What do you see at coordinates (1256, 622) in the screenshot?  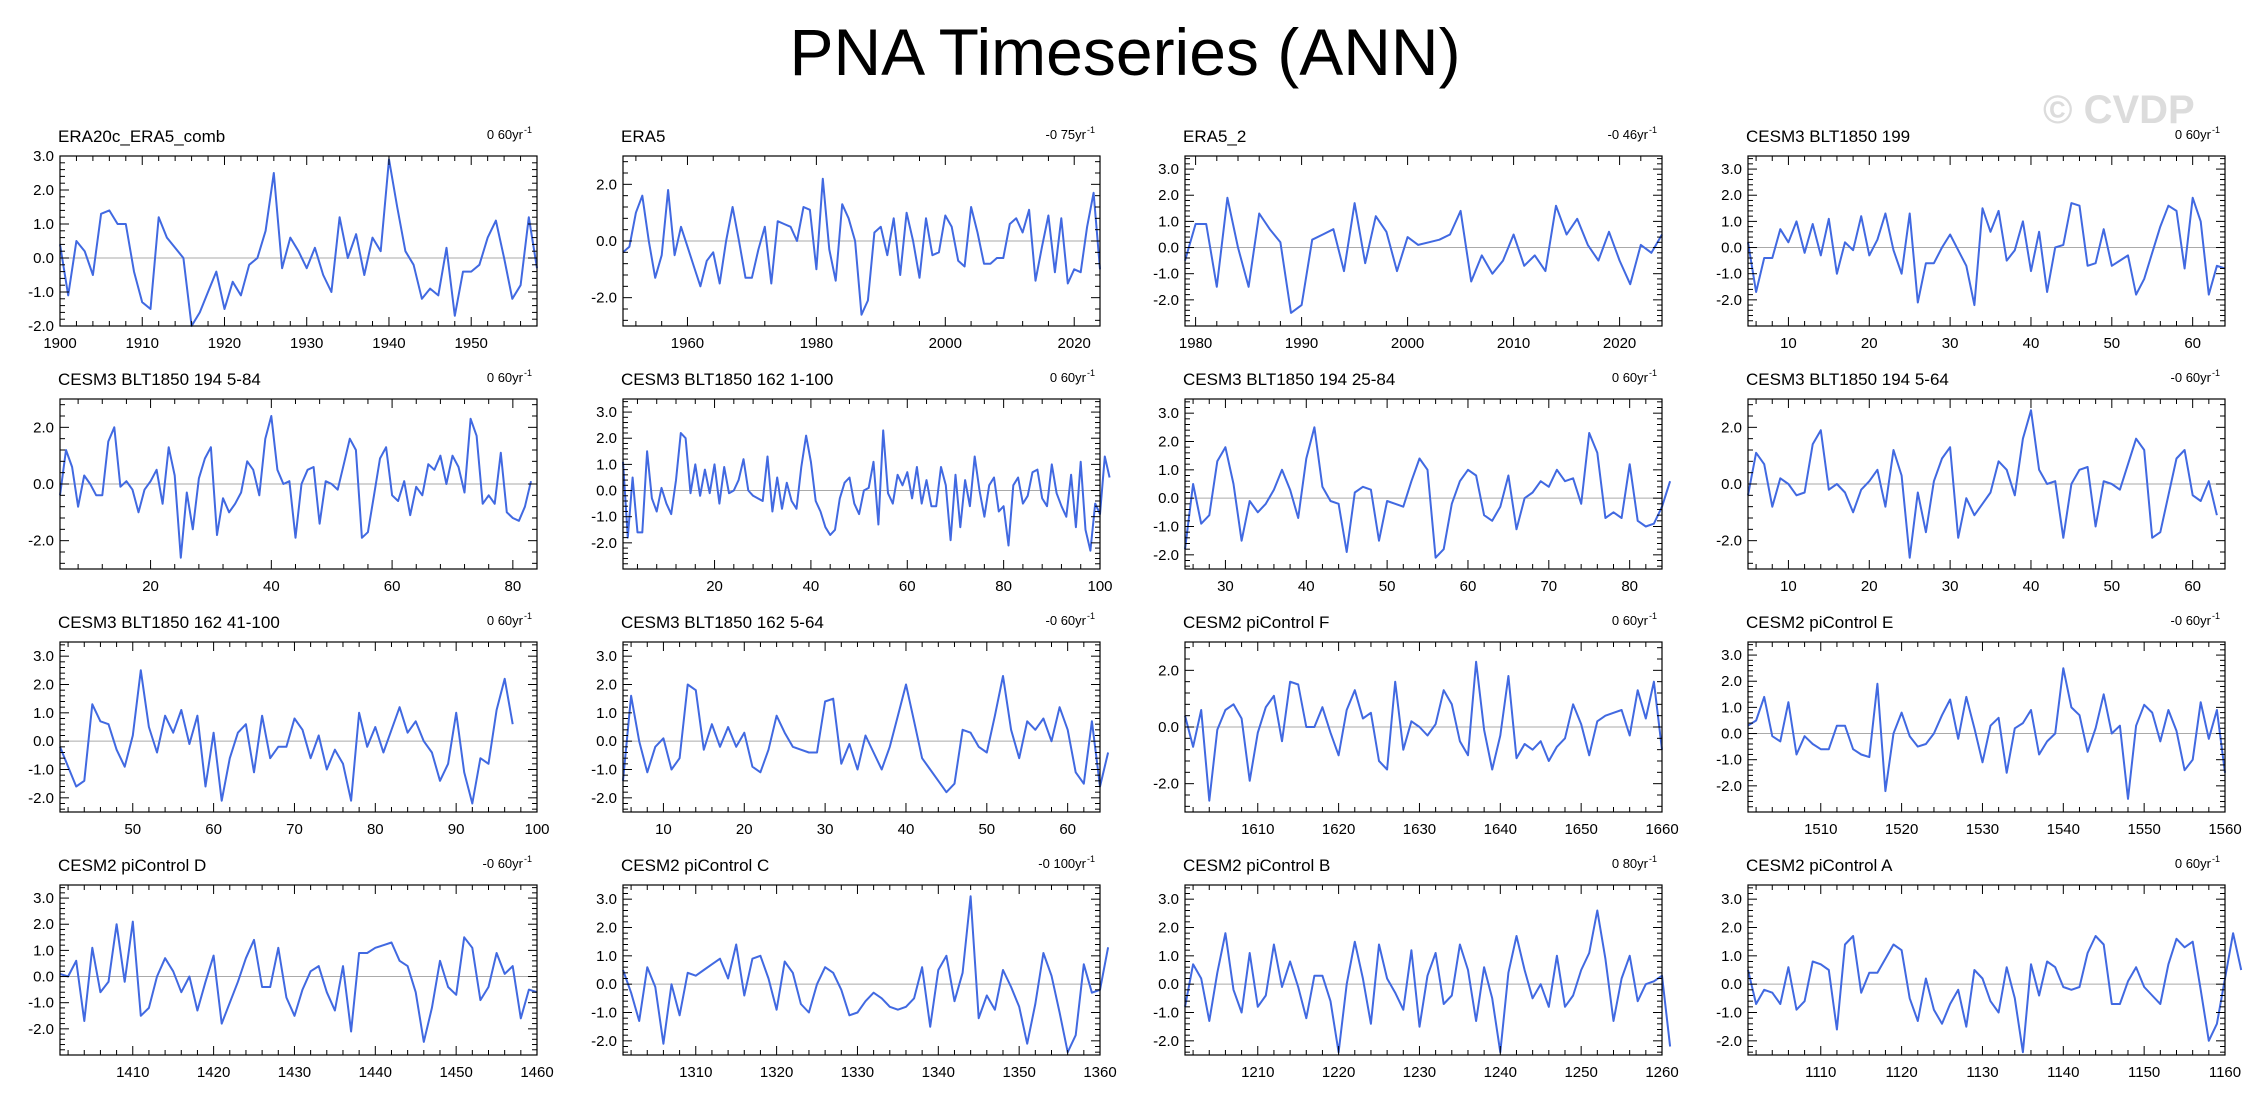 I see `panel-title: CESM2 piControl F` at bounding box center [1256, 622].